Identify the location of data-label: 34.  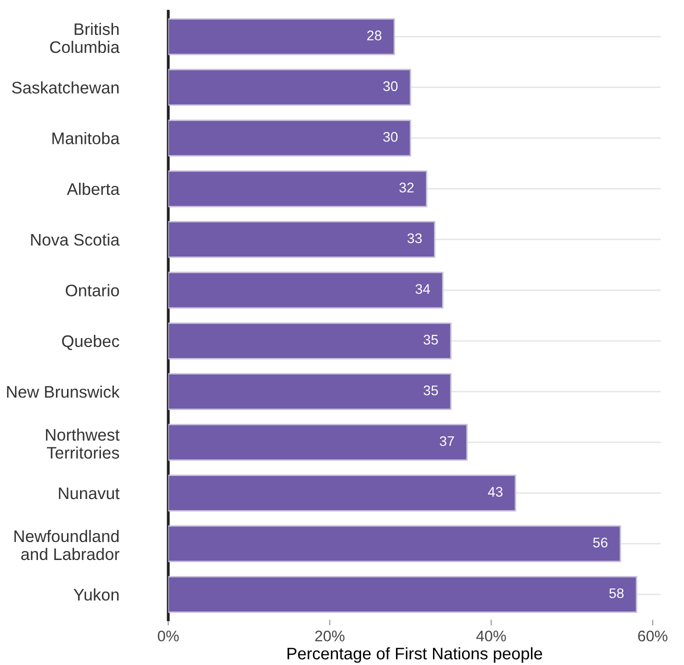
(423, 289).